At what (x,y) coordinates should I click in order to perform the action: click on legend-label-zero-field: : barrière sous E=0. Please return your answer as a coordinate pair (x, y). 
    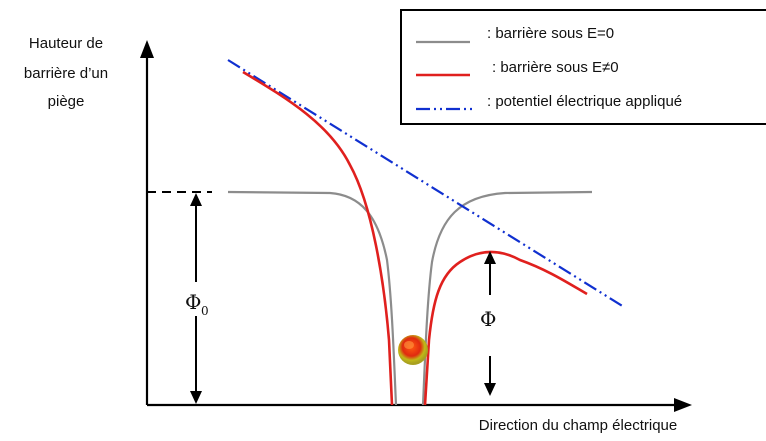
    Looking at the image, I should click on (550, 33).